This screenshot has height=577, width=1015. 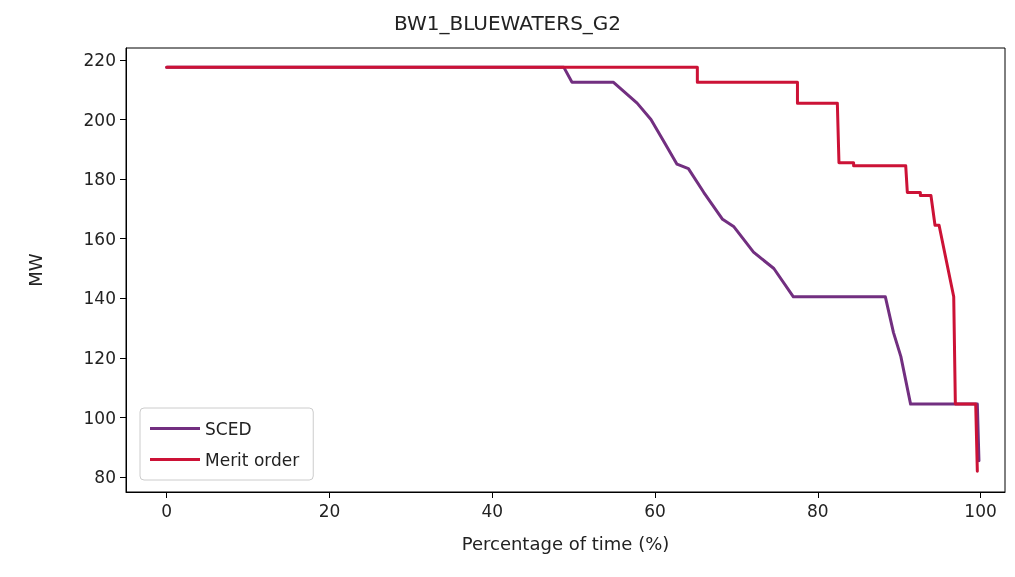 What do you see at coordinates (329, 510) in the screenshot?
I see `x-tick-label: 20` at bounding box center [329, 510].